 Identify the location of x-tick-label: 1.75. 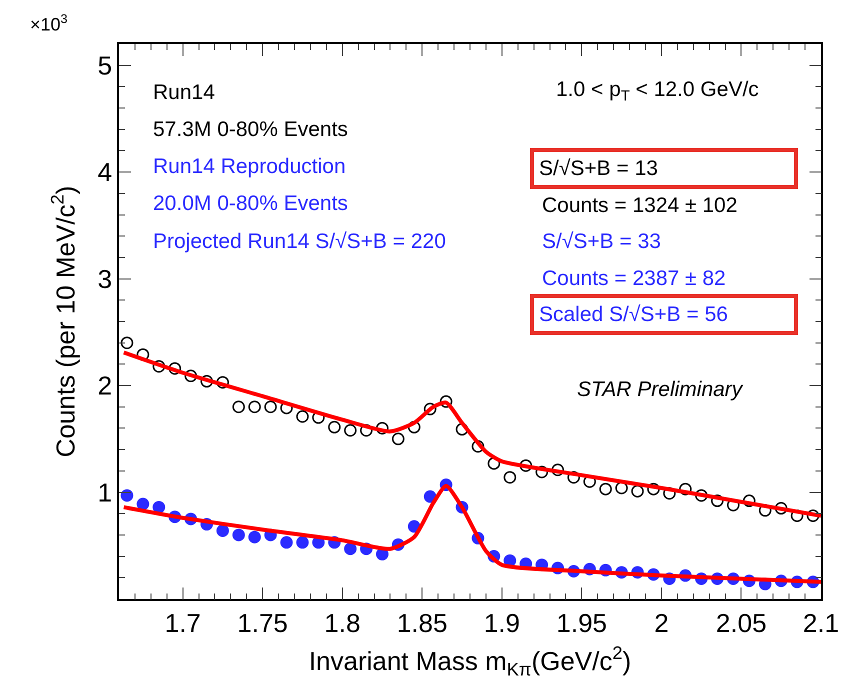
(262, 623).